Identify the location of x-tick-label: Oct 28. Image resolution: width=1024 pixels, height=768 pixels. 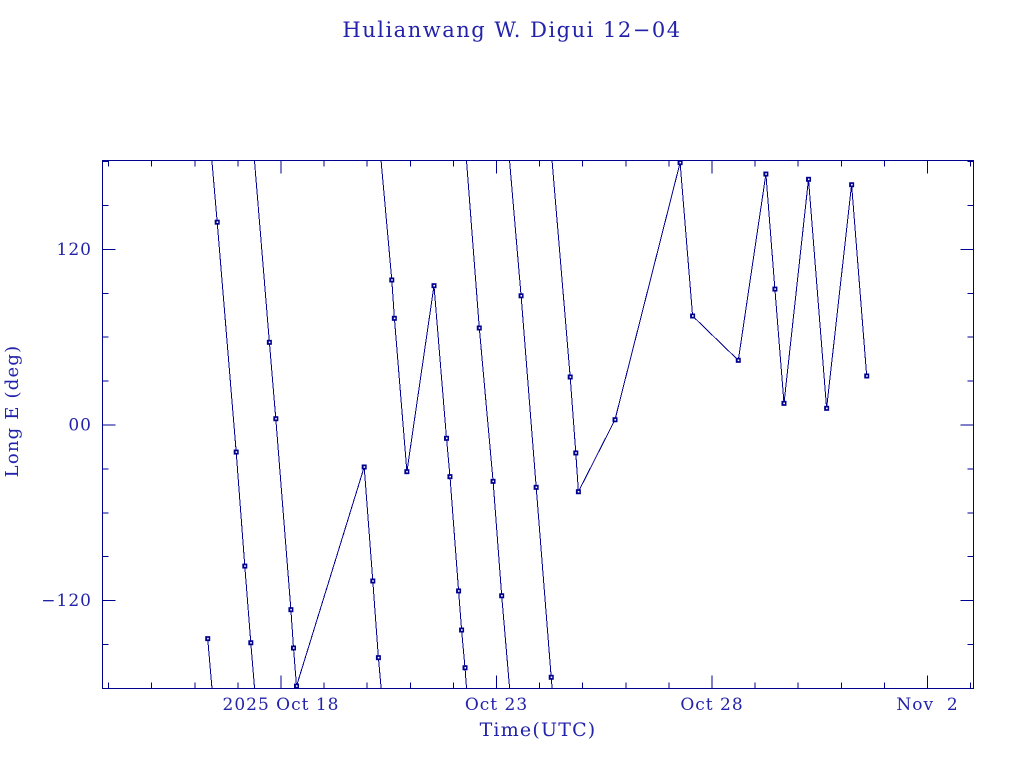
(711, 705).